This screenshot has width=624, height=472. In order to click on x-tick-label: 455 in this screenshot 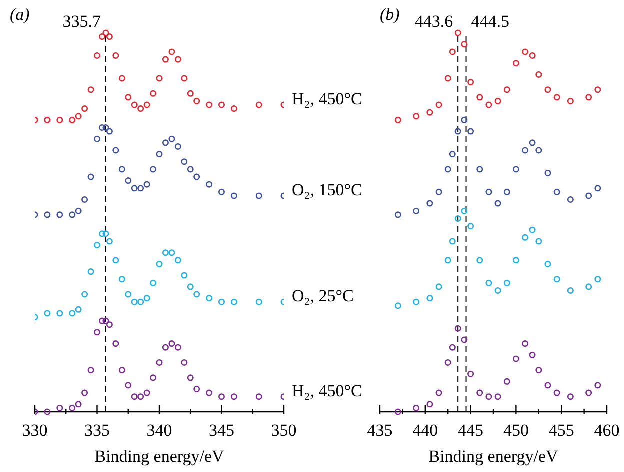, I will do `click(561, 430)`.